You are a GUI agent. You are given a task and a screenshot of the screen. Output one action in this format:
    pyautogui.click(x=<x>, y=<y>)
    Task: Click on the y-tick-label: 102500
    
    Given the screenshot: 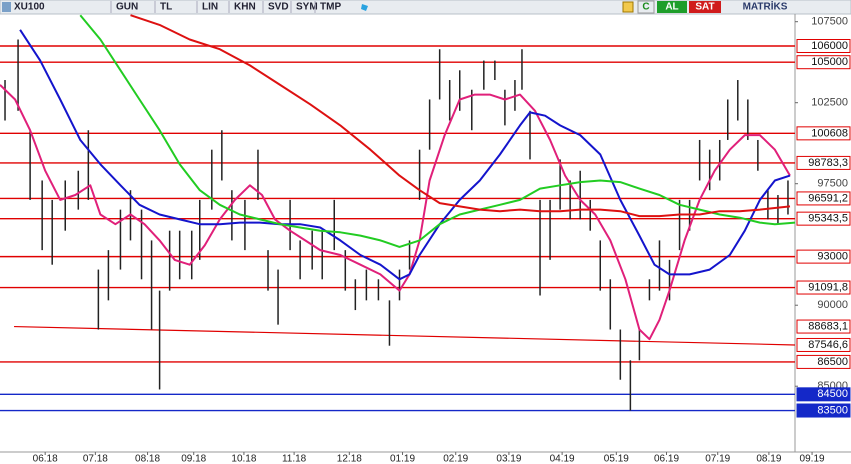 What is the action you would take?
    pyautogui.click(x=829, y=103)
    